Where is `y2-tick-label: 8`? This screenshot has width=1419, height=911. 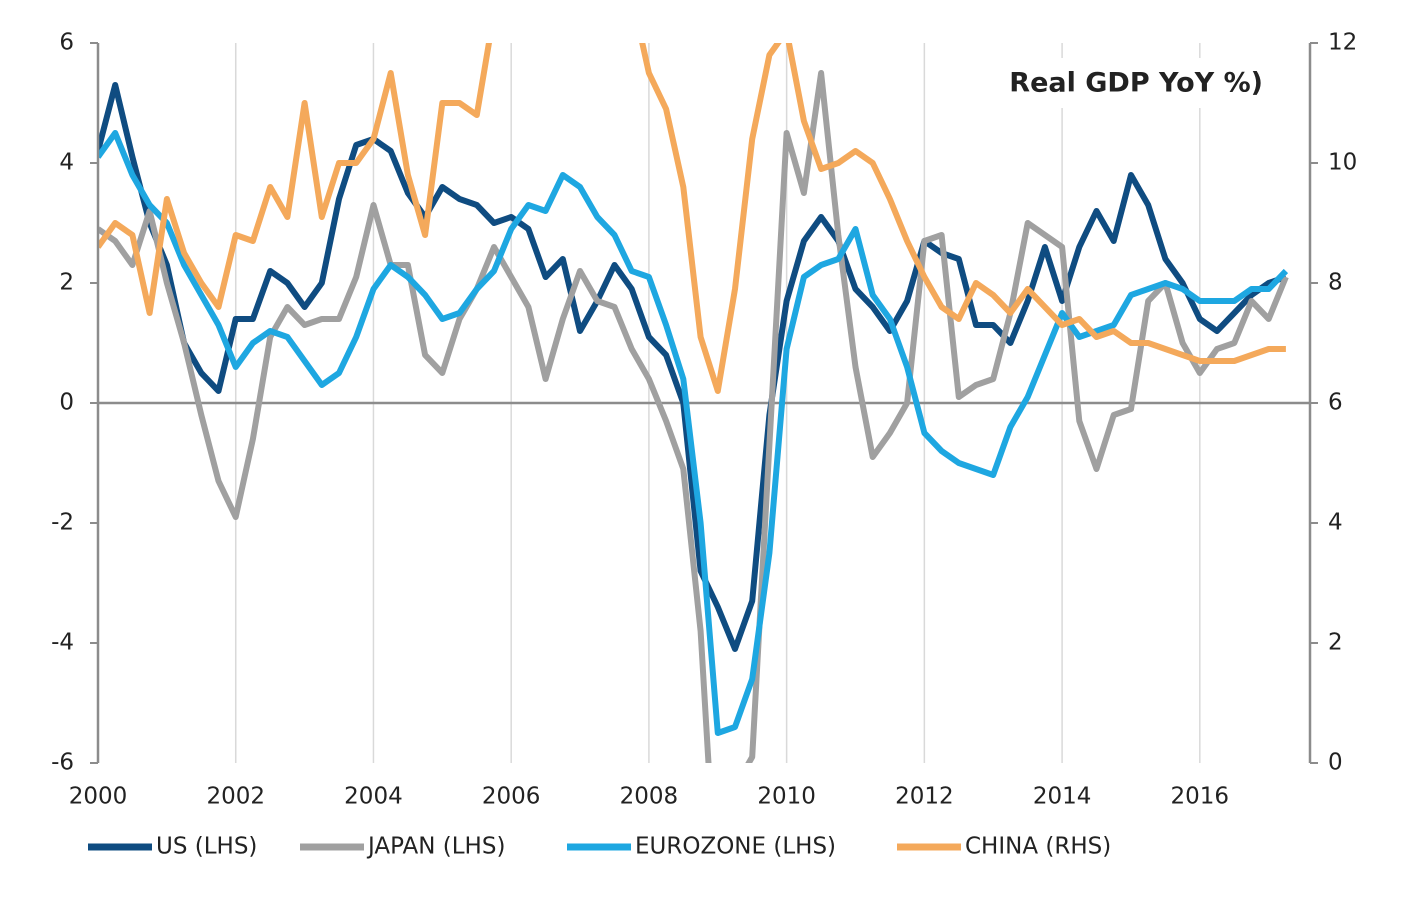 y2-tick-label: 8 is located at coordinates (1335, 283).